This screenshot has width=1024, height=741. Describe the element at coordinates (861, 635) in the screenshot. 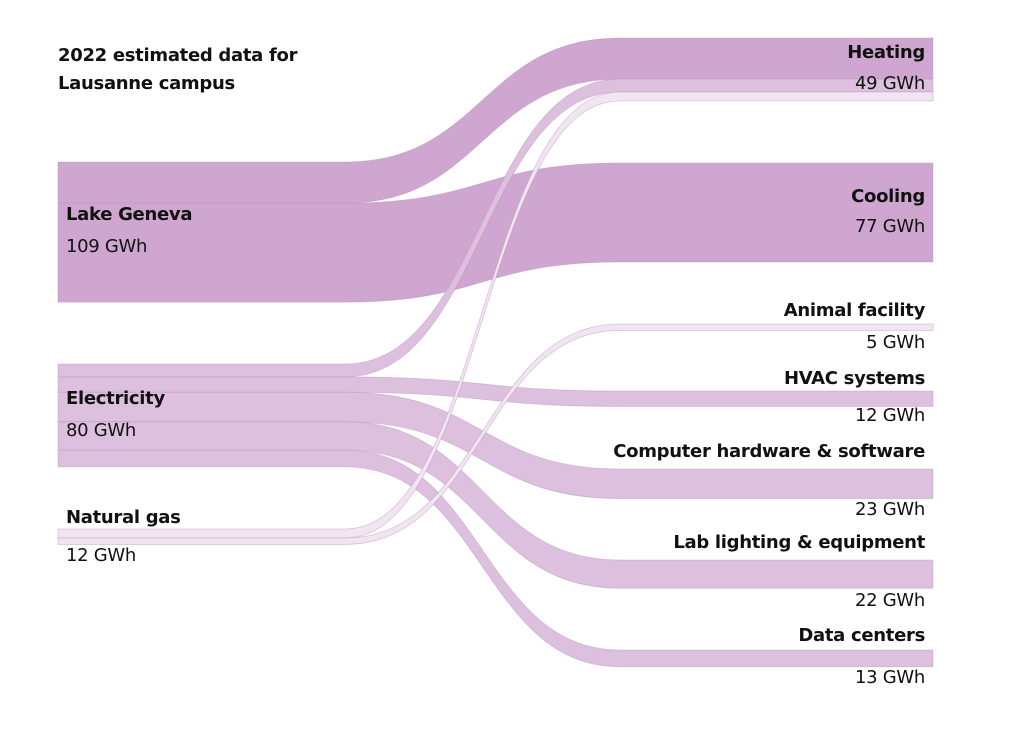

I see `target-label-data: Data centers` at that location.